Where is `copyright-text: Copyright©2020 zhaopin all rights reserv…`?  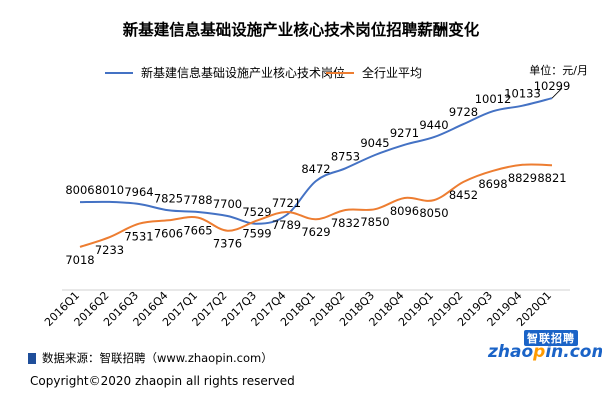
copyright-text: Copyright©2020 zhaopin all rights reserv… is located at coordinates (162, 381).